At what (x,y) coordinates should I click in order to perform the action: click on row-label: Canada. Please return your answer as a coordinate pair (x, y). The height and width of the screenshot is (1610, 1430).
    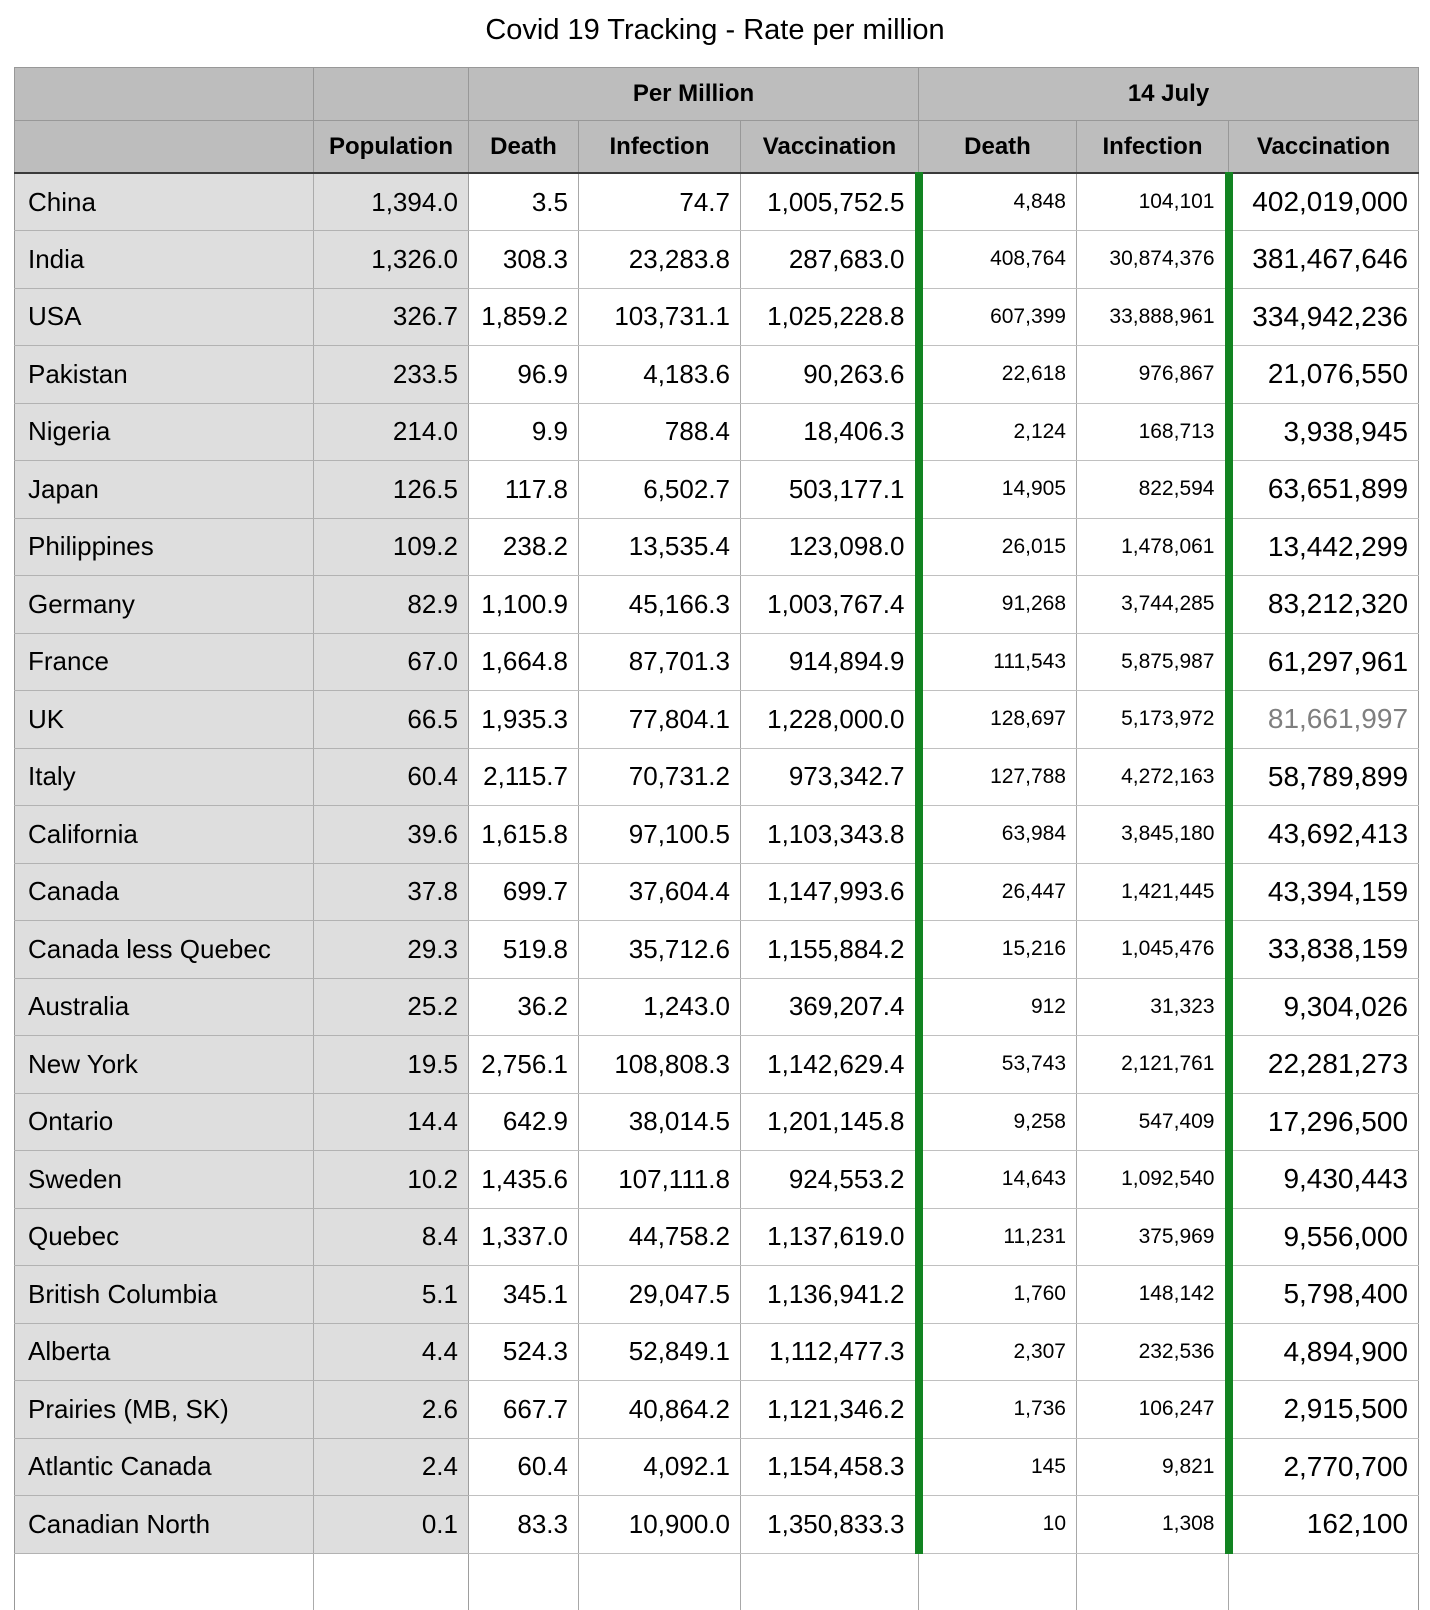
    Looking at the image, I should click on (164, 892).